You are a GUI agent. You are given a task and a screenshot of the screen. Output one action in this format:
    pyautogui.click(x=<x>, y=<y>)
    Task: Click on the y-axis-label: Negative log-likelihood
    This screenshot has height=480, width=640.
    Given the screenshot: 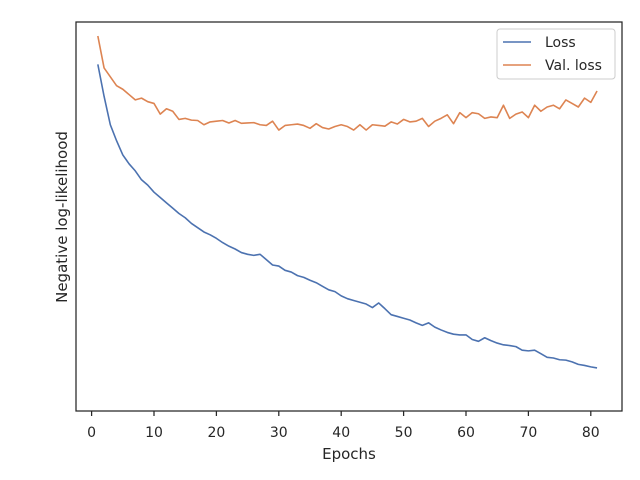 What is the action you would take?
    pyautogui.click(x=62, y=217)
    